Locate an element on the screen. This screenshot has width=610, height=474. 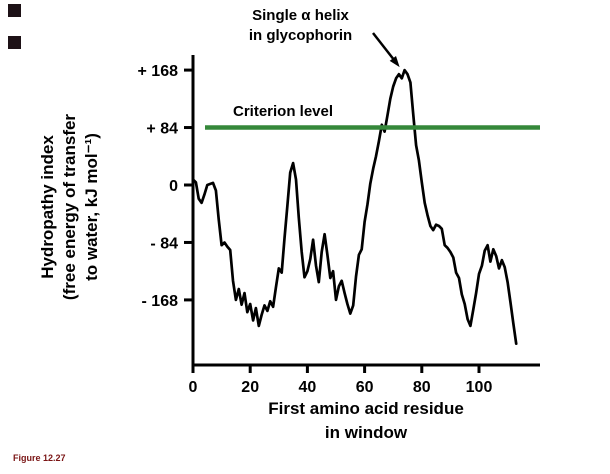
y-tick-label: - 168 is located at coordinates (160, 301).